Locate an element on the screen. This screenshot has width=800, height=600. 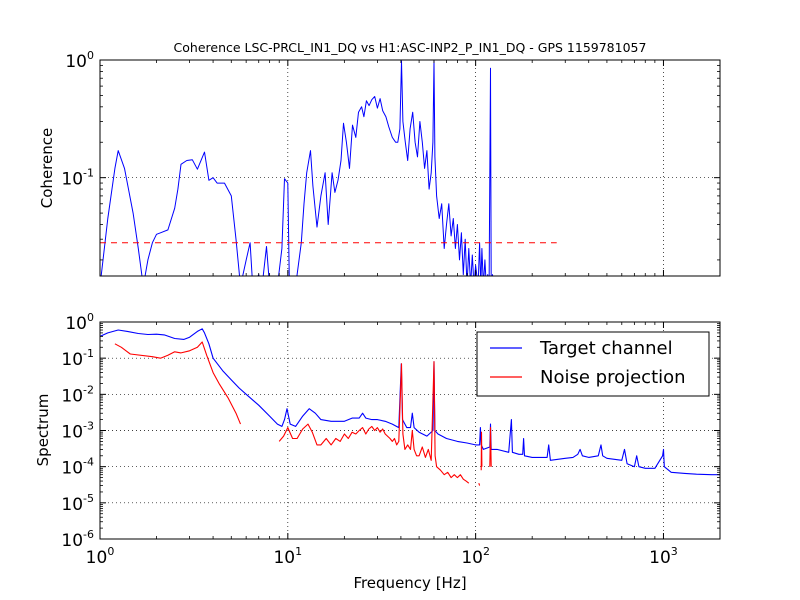
x-tick-label: 10⁰ is located at coordinates (100, 556).